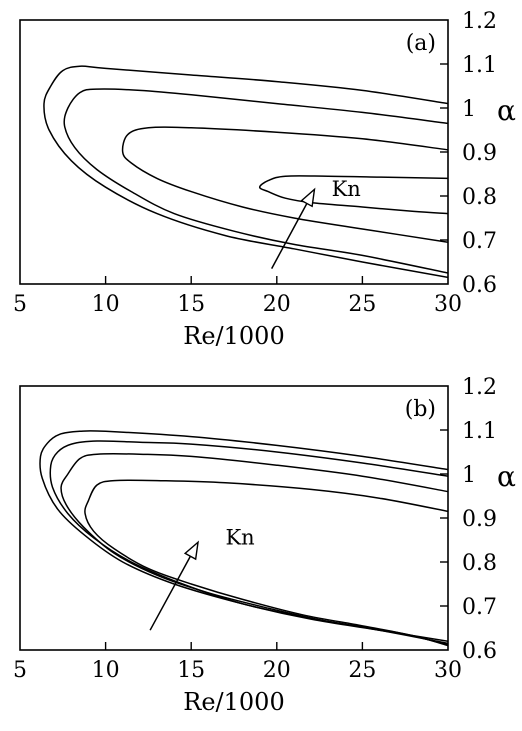 The height and width of the screenshot is (731, 522). What do you see at coordinates (421, 43) in the screenshot?
I see `panel-label: (a)` at bounding box center [421, 43].